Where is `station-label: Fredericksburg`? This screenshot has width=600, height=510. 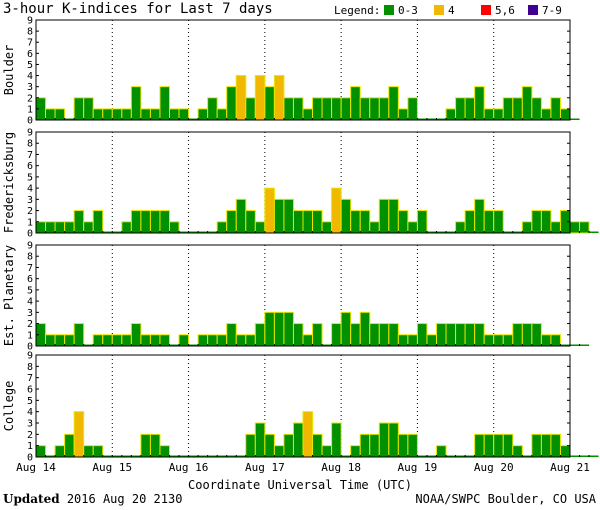
station-label: Fredericksburg is located at coordinates (9, 182).